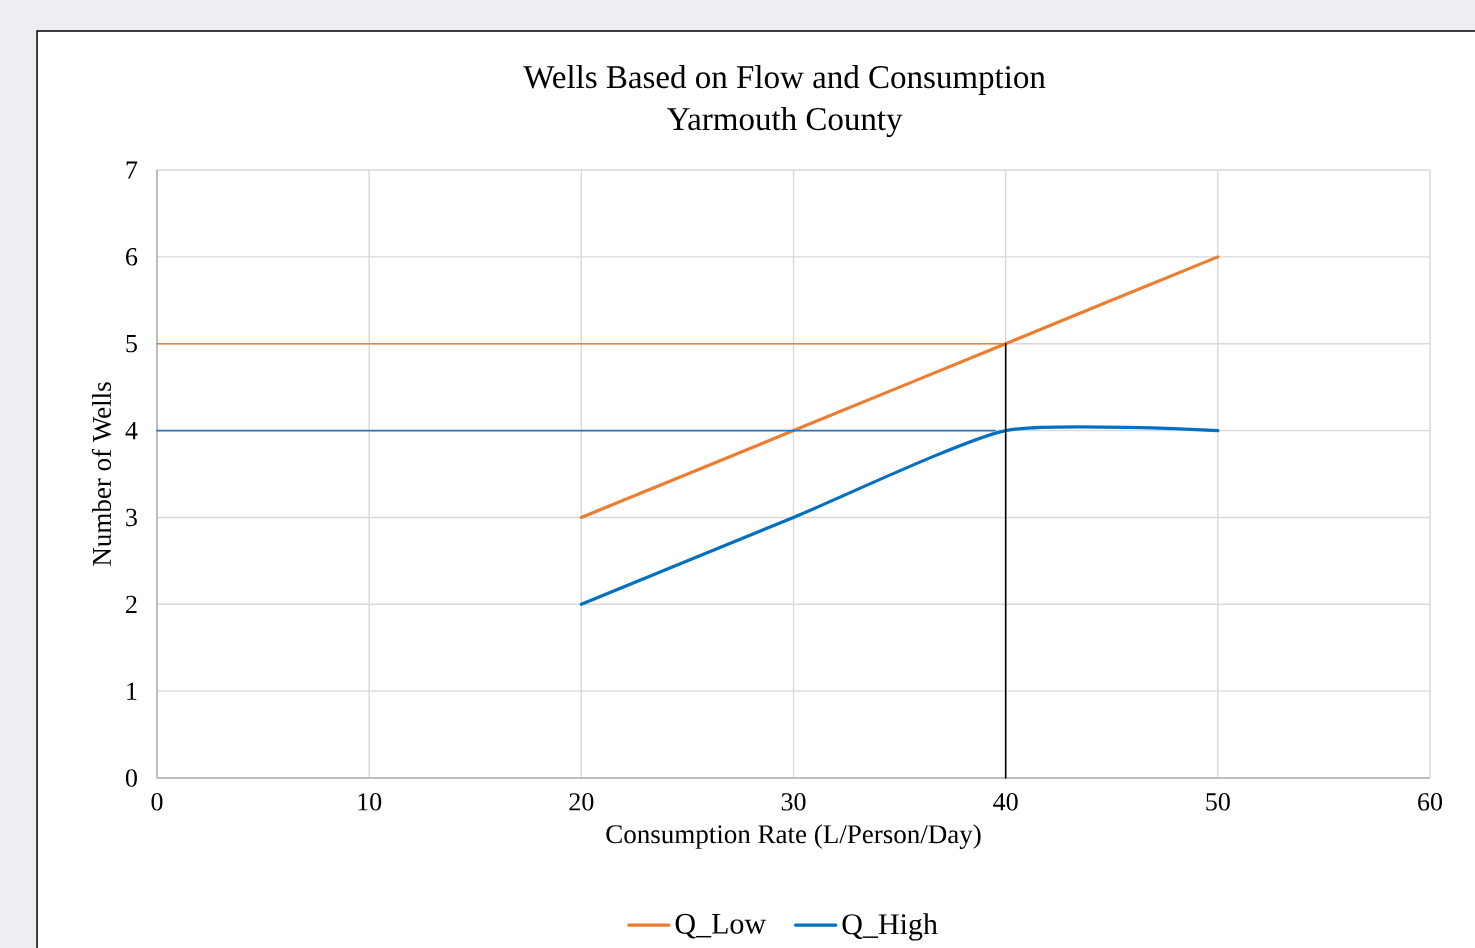 The height and width of the screenshot is (948, 1475). I want to click on chart-subtitle: Yarmouth County, so click(785, 121).